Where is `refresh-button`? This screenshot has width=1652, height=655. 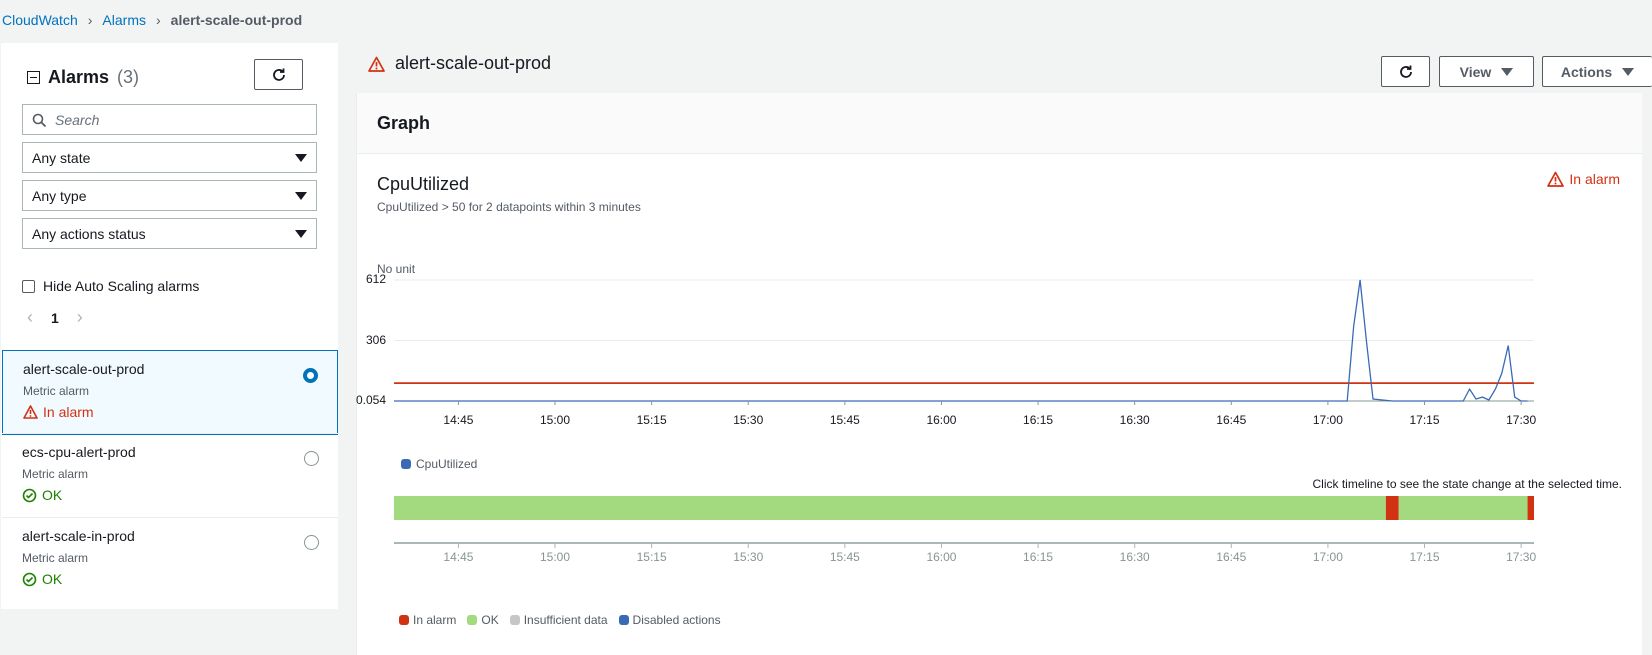 refresh-button is located at coordinates (1405, 71).